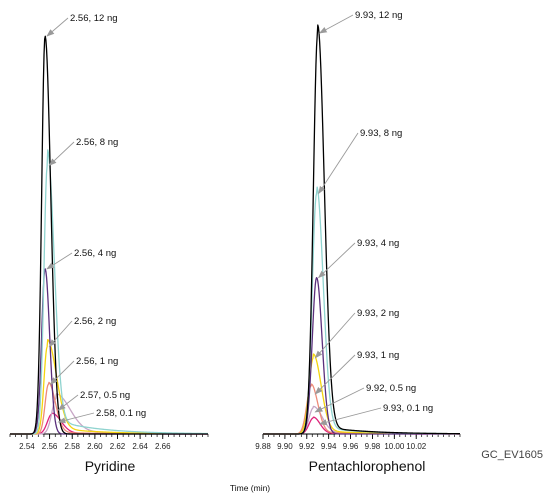 This screenshot has height=496, width=546. I want to click on x-tick-label: 10.00, so click(394, 446).